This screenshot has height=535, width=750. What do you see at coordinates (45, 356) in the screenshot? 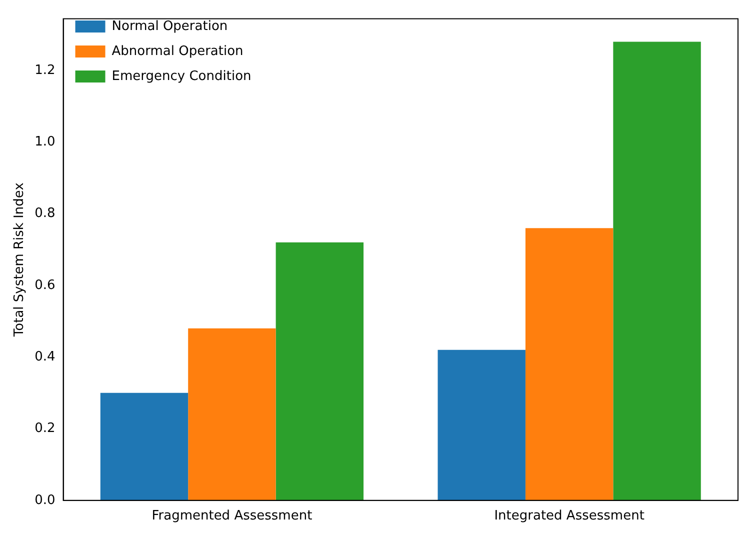
I see `y-tick-label: 0.4` at bounding box center [45, 356].